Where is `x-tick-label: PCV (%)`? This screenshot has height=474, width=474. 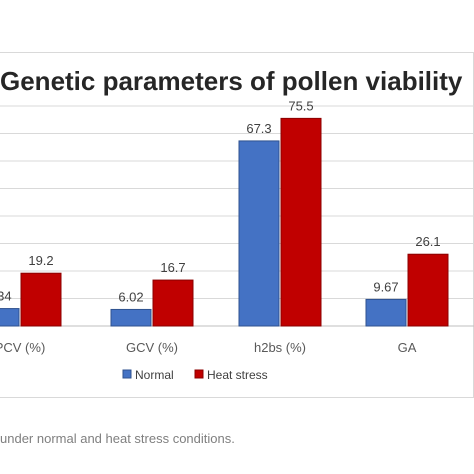
x-tick-label: PCV (%) is located at coordinates (22, 347).